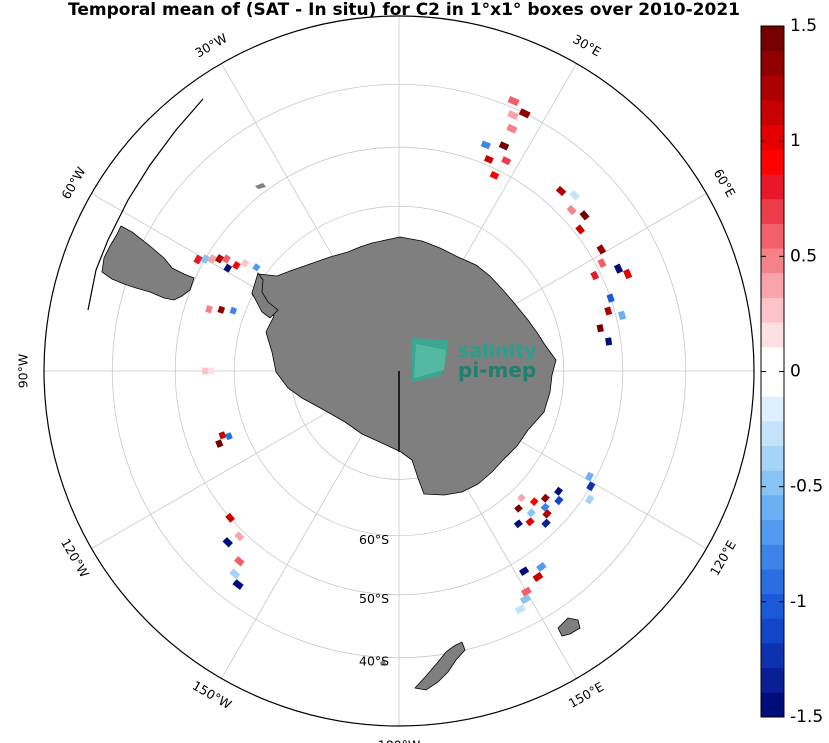 The width and height of the screenshot is (829, 743). Describe the element at coordinates (265, 295) in the screenshot. I see `antarctic-peninsula` at that location.